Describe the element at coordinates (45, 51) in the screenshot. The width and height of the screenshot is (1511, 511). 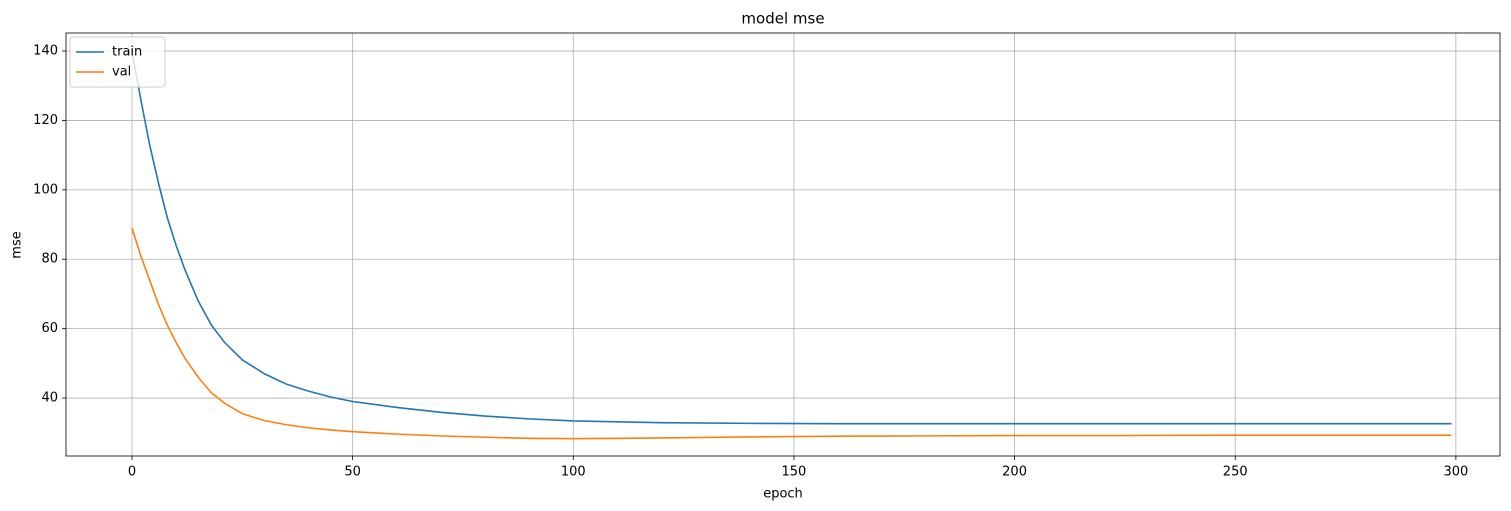
I see `y-tick-label: 140` at that location.